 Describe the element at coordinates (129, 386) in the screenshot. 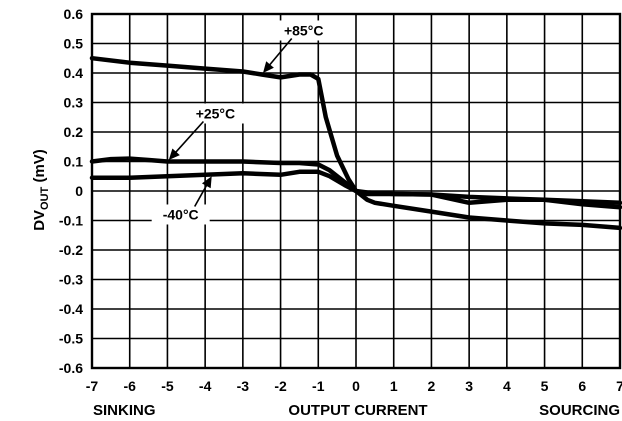

I see `x-tick-label: -6` at that location.